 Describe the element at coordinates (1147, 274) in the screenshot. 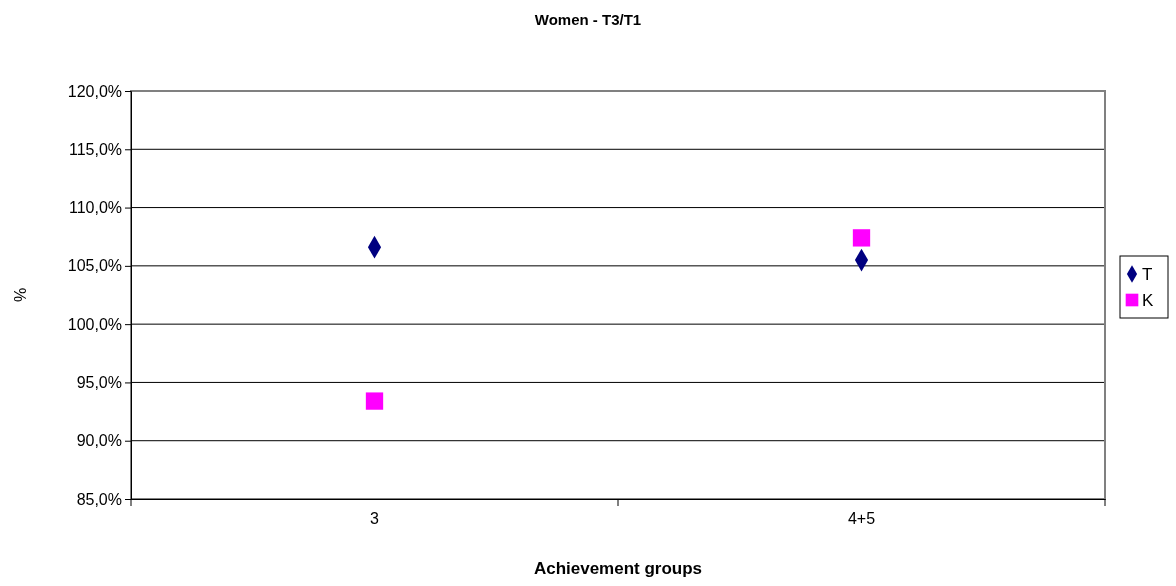

I see `legend-label: T` at that location.